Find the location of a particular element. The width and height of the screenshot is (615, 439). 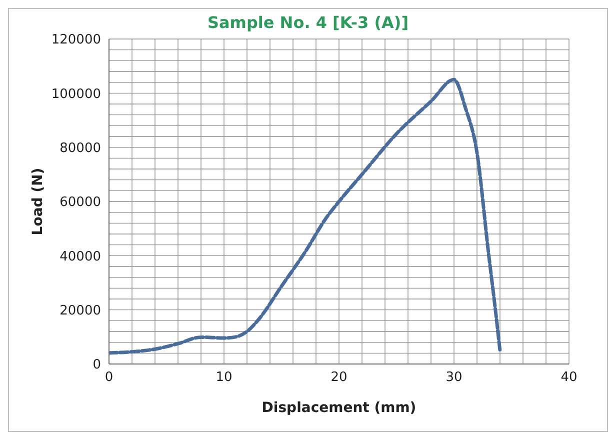

y-tick-label: 120000 is located at coordinates (76, 40).